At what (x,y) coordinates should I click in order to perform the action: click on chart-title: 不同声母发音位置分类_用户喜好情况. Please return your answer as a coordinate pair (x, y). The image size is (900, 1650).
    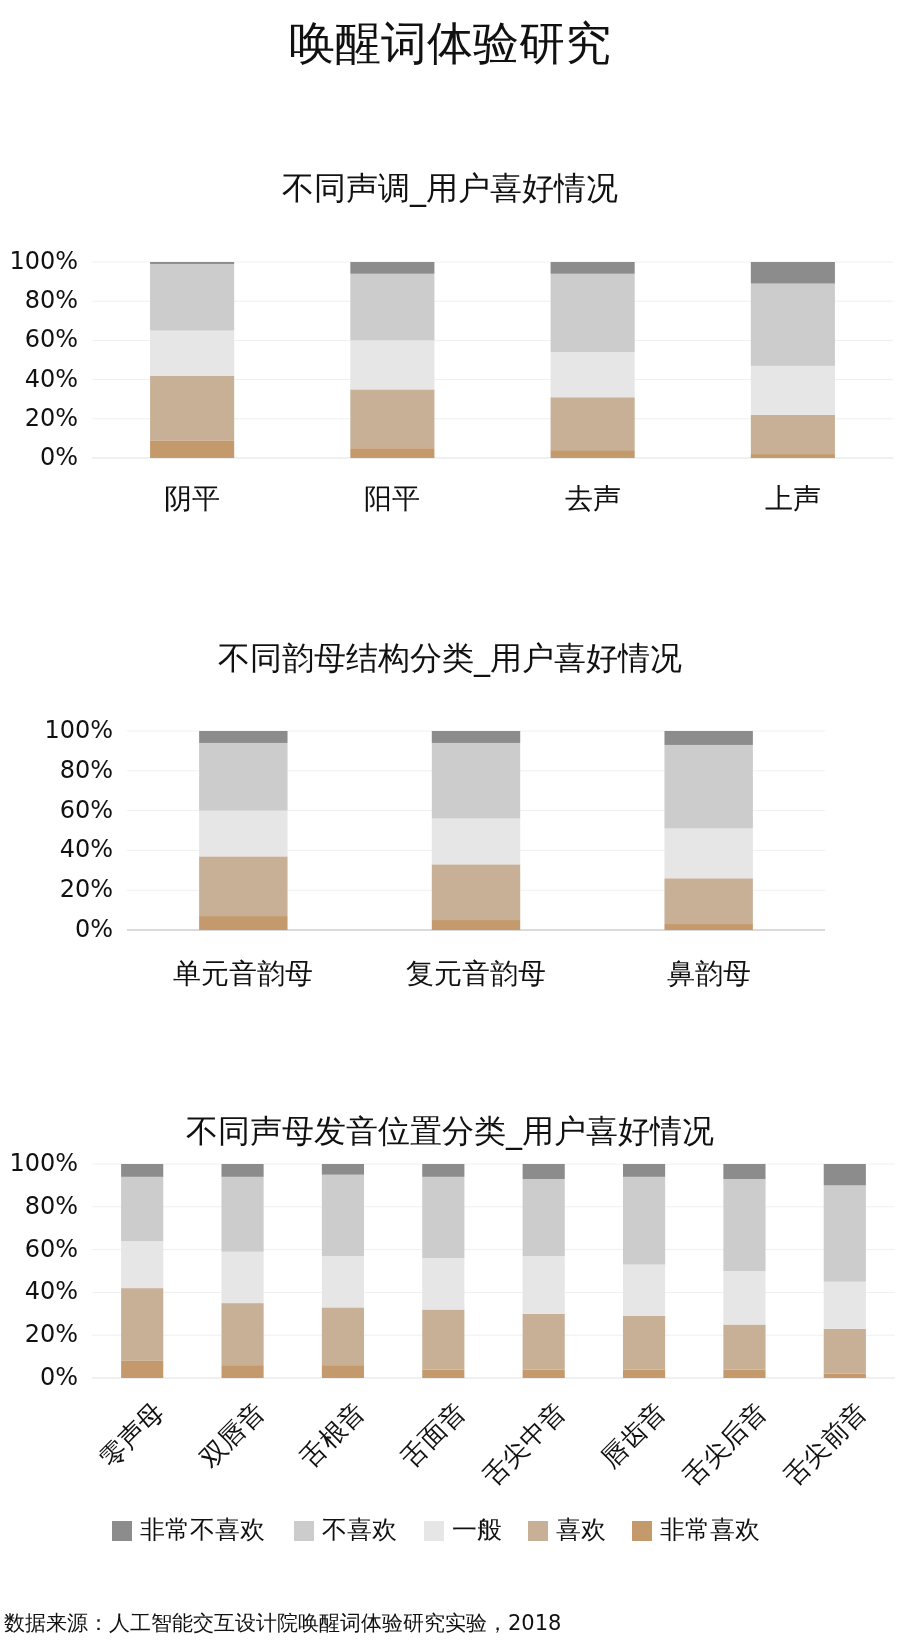
    Looking at the image, I should click on (450, 1131).